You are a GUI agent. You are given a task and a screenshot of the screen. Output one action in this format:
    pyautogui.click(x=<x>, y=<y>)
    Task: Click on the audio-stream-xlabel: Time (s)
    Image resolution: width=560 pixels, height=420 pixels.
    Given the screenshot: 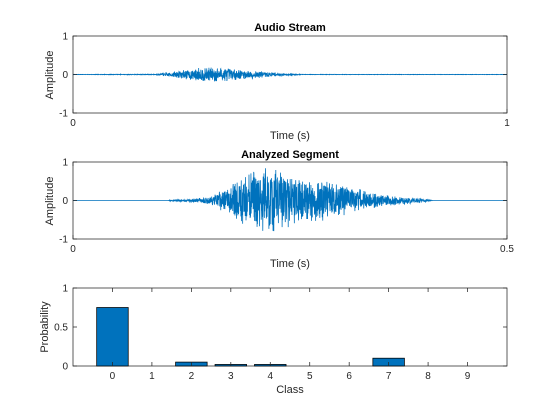 What is the action you would take?
    pyautogui.click(x=290, y=136)
    